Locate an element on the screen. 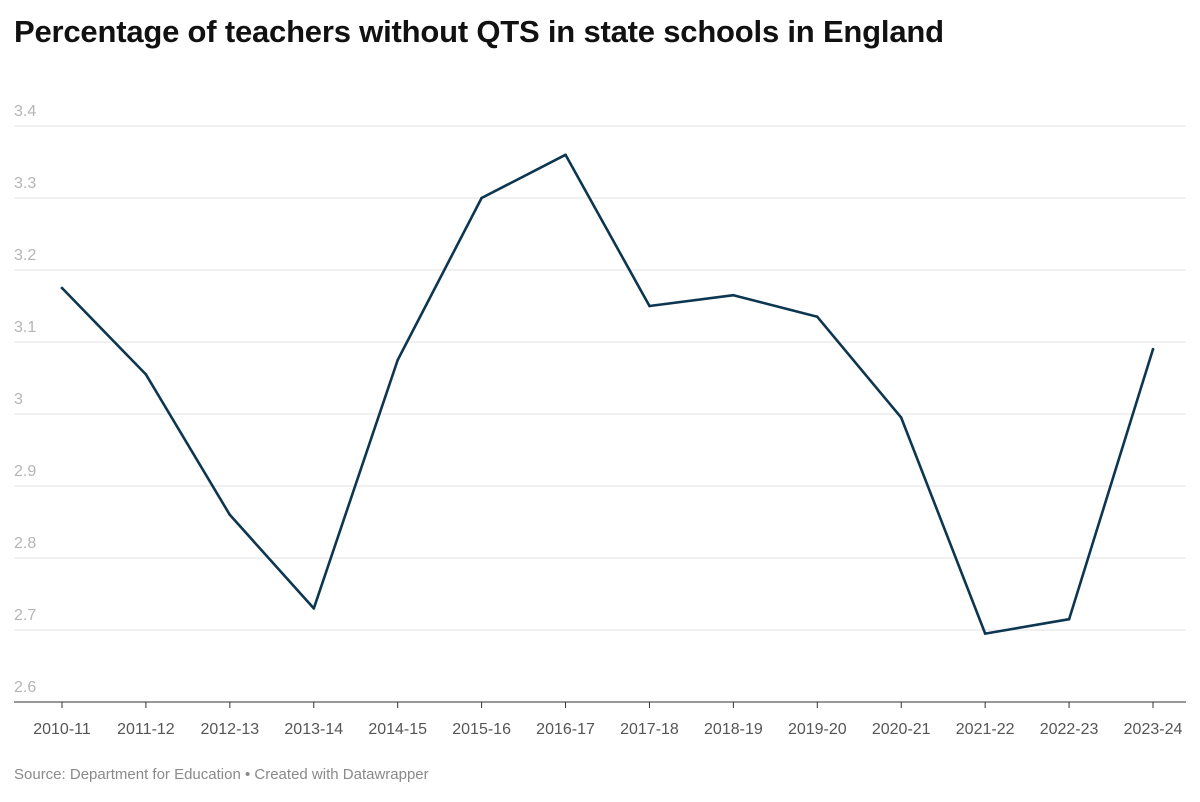 Image resolution: width=1200 pixels, height=802 pixels. y-tick-label: 2.9 is located at coordinates (25, 471).